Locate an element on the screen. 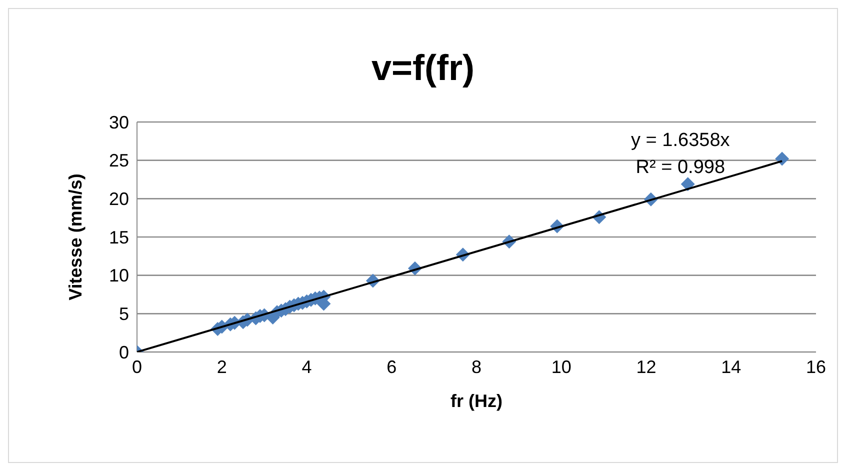 This screenshot has height=471, width=846. x-tick-label: 2 is located at coordinates (221, 366).